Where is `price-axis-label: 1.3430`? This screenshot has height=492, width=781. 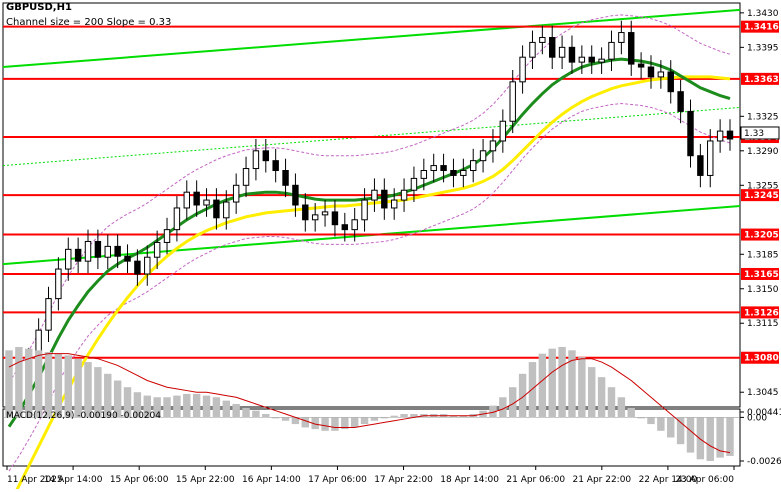
price-axis-label: 1.3430 is located at coordinates (763, 14).